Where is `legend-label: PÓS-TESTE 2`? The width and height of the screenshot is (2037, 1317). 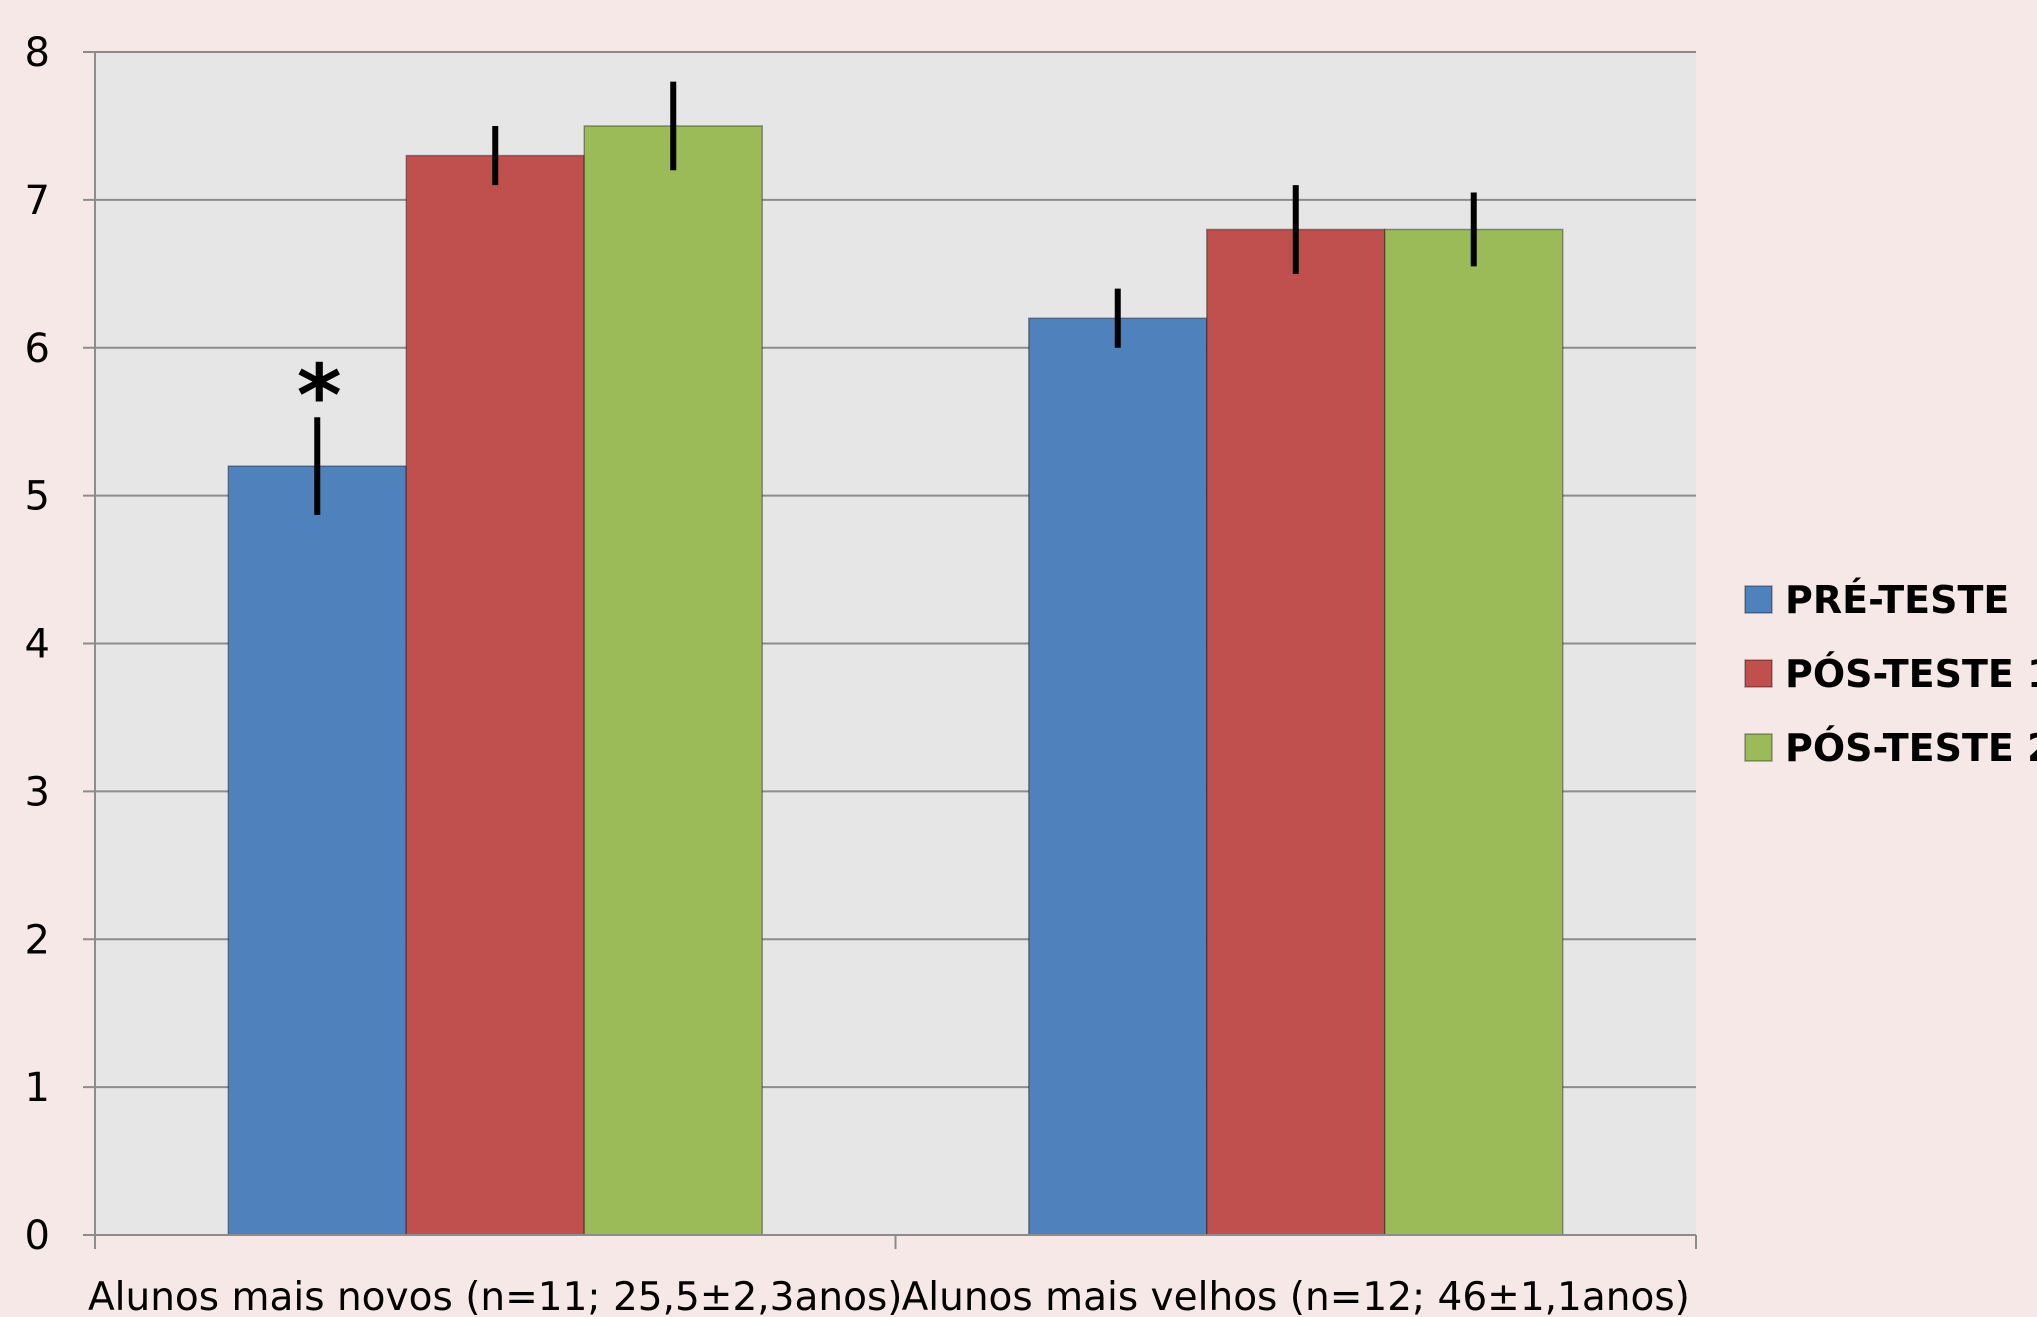 legend-label: PÓS-TESTE 2 is located at coordinates (1911, 748).